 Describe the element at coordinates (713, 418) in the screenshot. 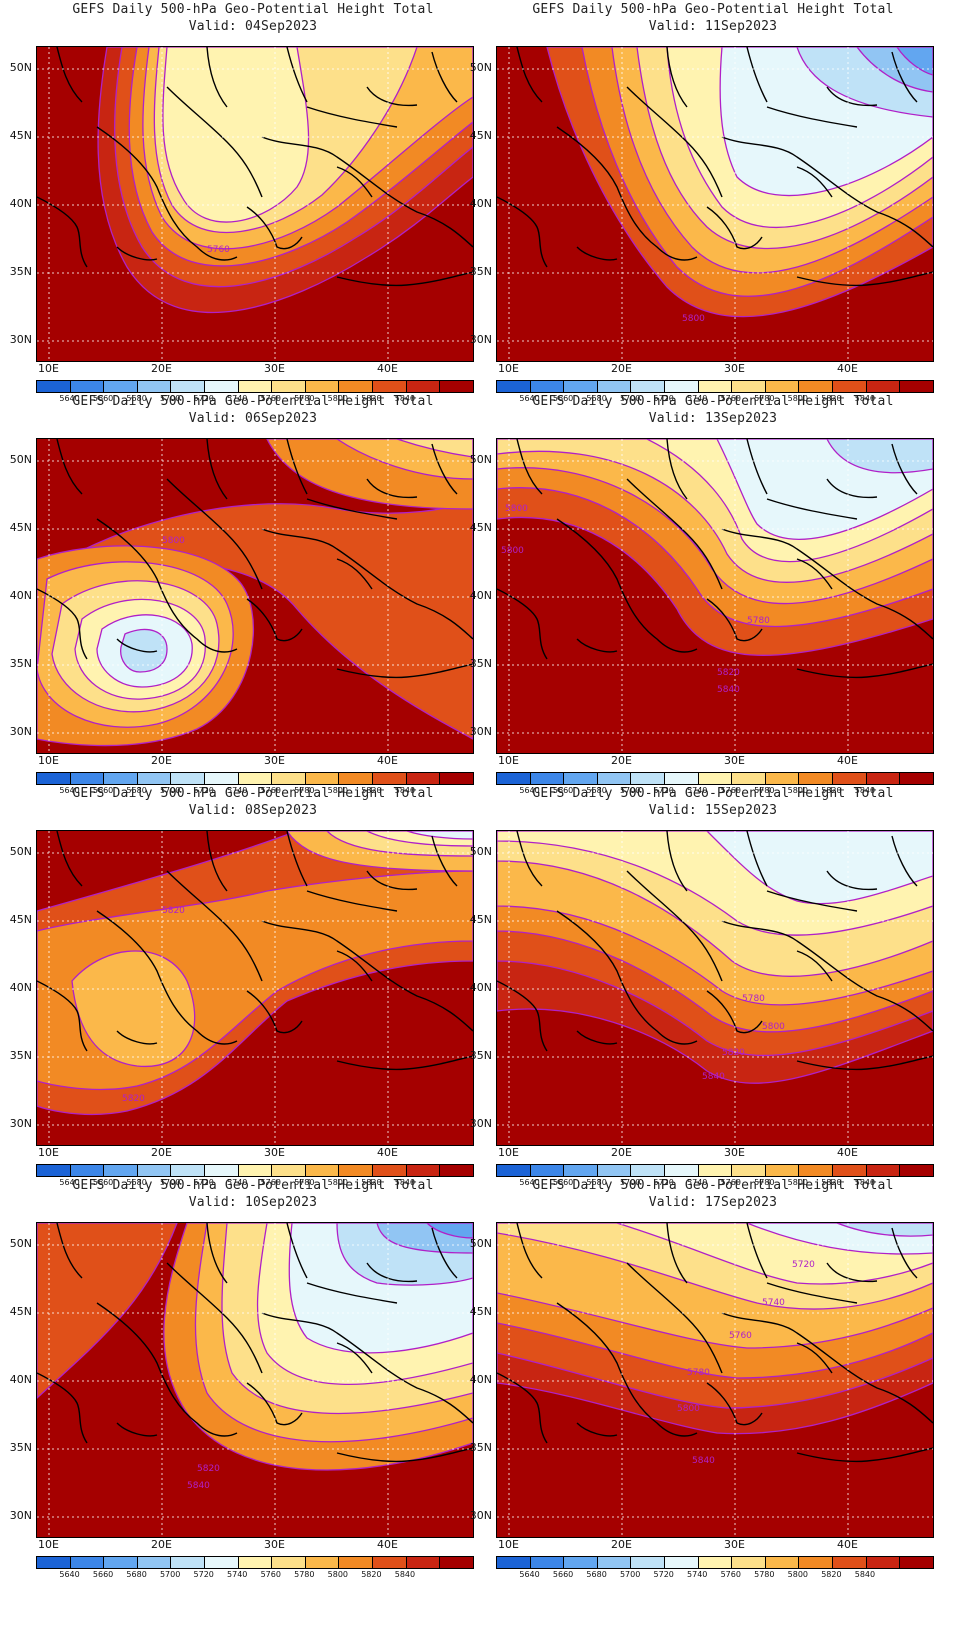

I see `panel-valid-date: Valid: 13Sep2023` at that location.